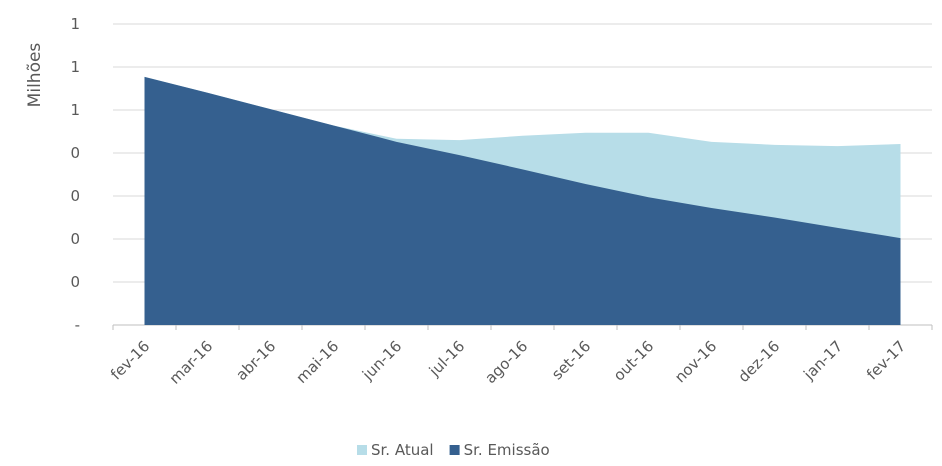 This screenshot has width=942, height=466. What do you see at coordinates (822, 360) in the screenshot?
I see `x-tick-label: jan-17` at bounding box center [822, 360].